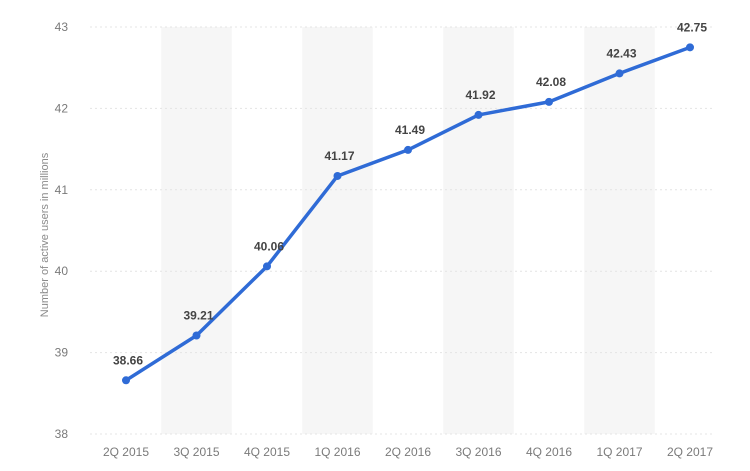  Describe the element at coordinates (62, 230) in the screenshot. I see `y-axis-ticks: 38 39 40 41 42 43` at that location.